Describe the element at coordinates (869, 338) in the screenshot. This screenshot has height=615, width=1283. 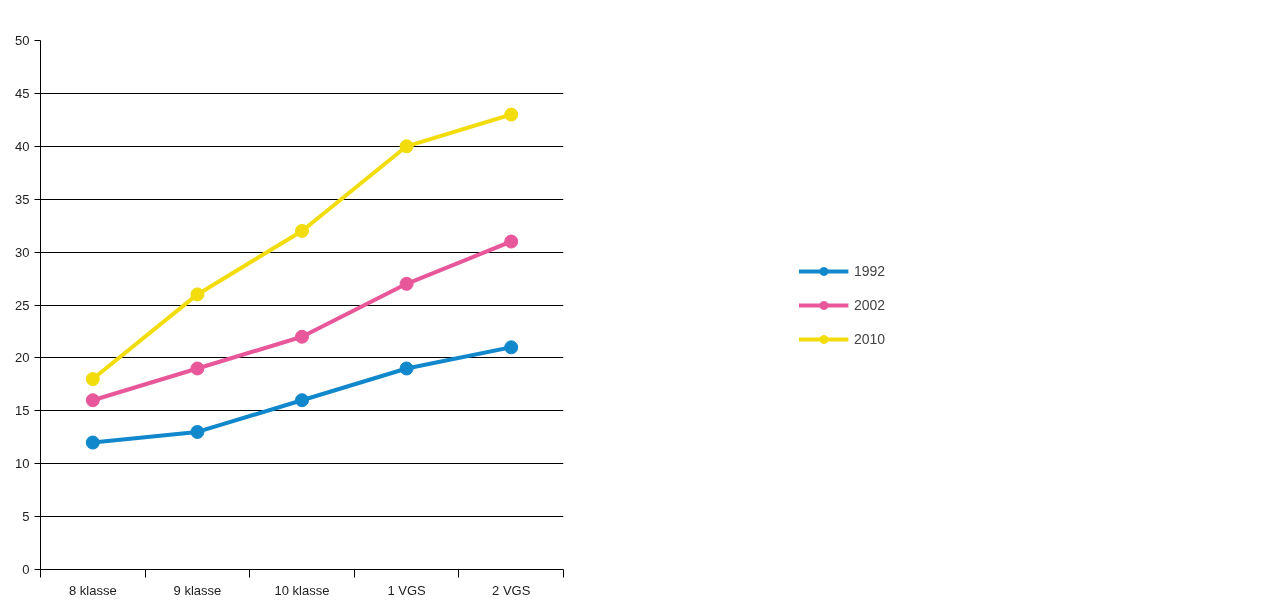
I see `legend-label: 2010` at that location.